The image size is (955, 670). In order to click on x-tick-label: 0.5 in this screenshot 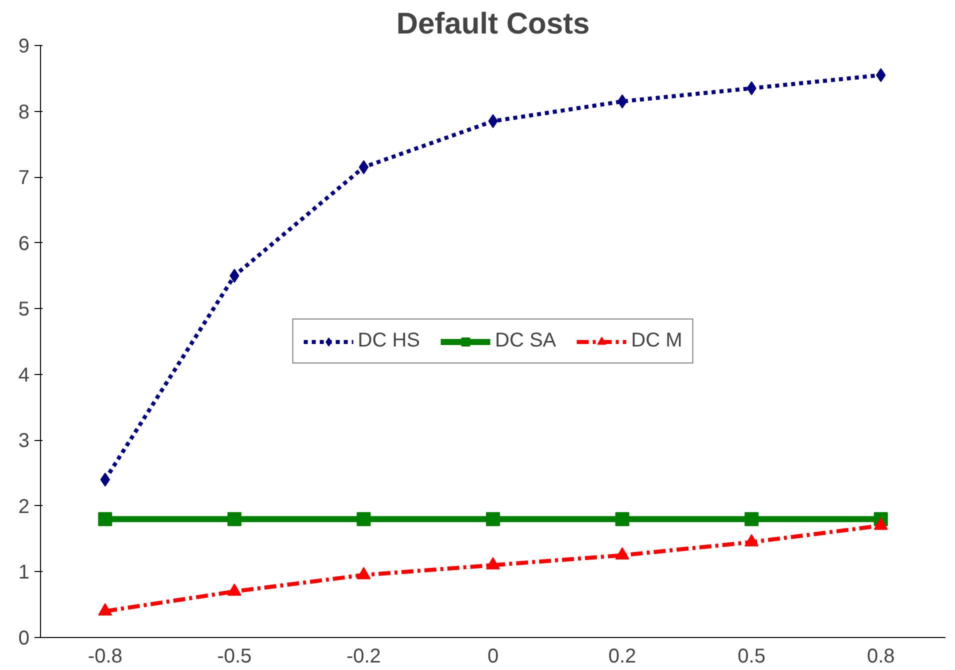, I will do `click(752, 657)`.